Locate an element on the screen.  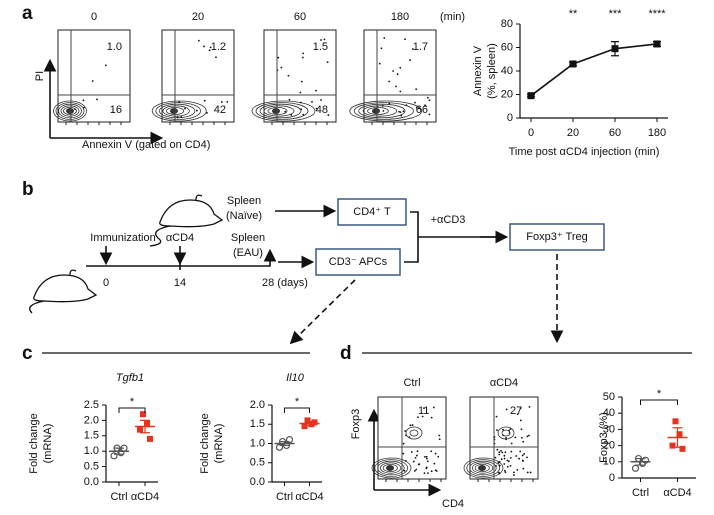
y-tick-label: 20 is located at coordinates (507, 94).